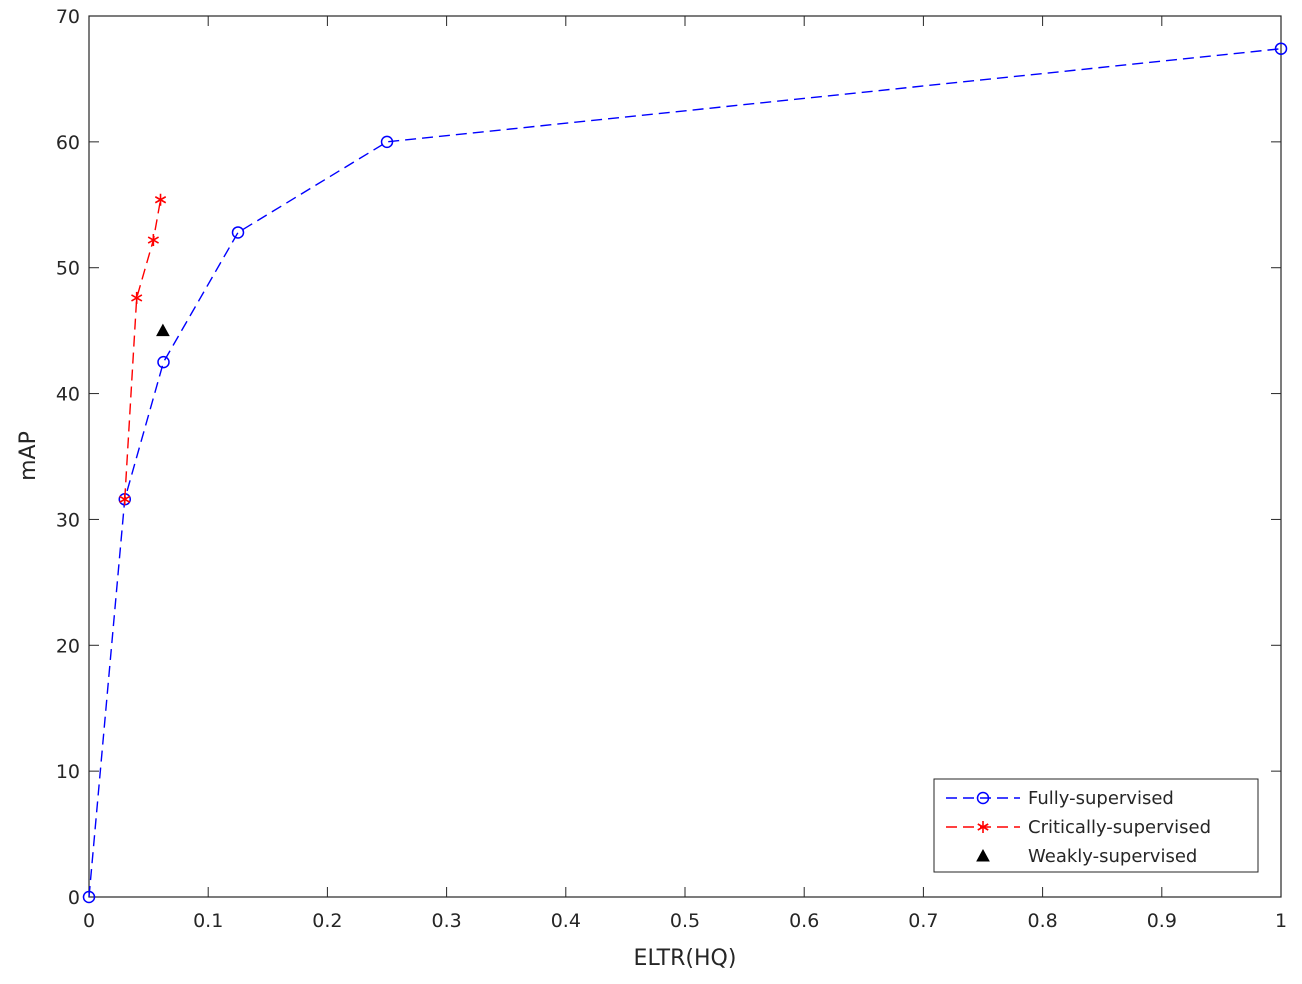 Image resolution: width=1302 pixels, height=984 pixels. What do you see at coordinates (923, 921) in the screenshot?
I see `x-tick-label: 0.7` at bounding box center [923, 921].